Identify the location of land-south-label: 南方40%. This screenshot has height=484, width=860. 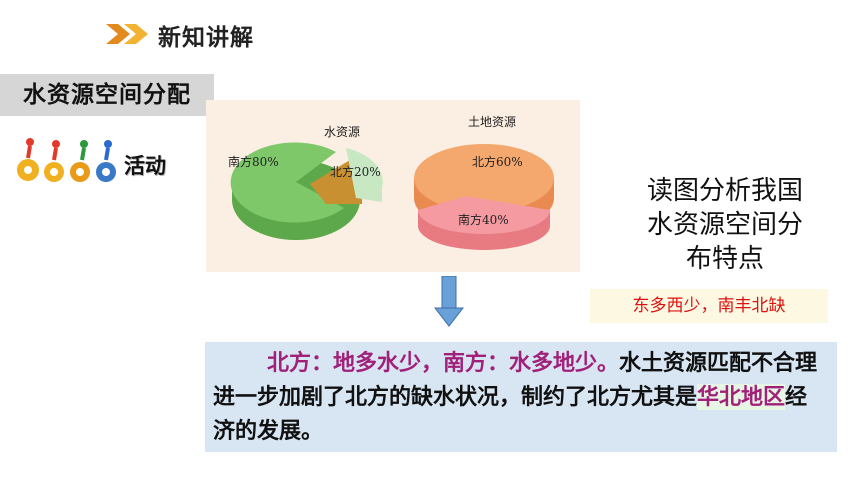
(483, 219).